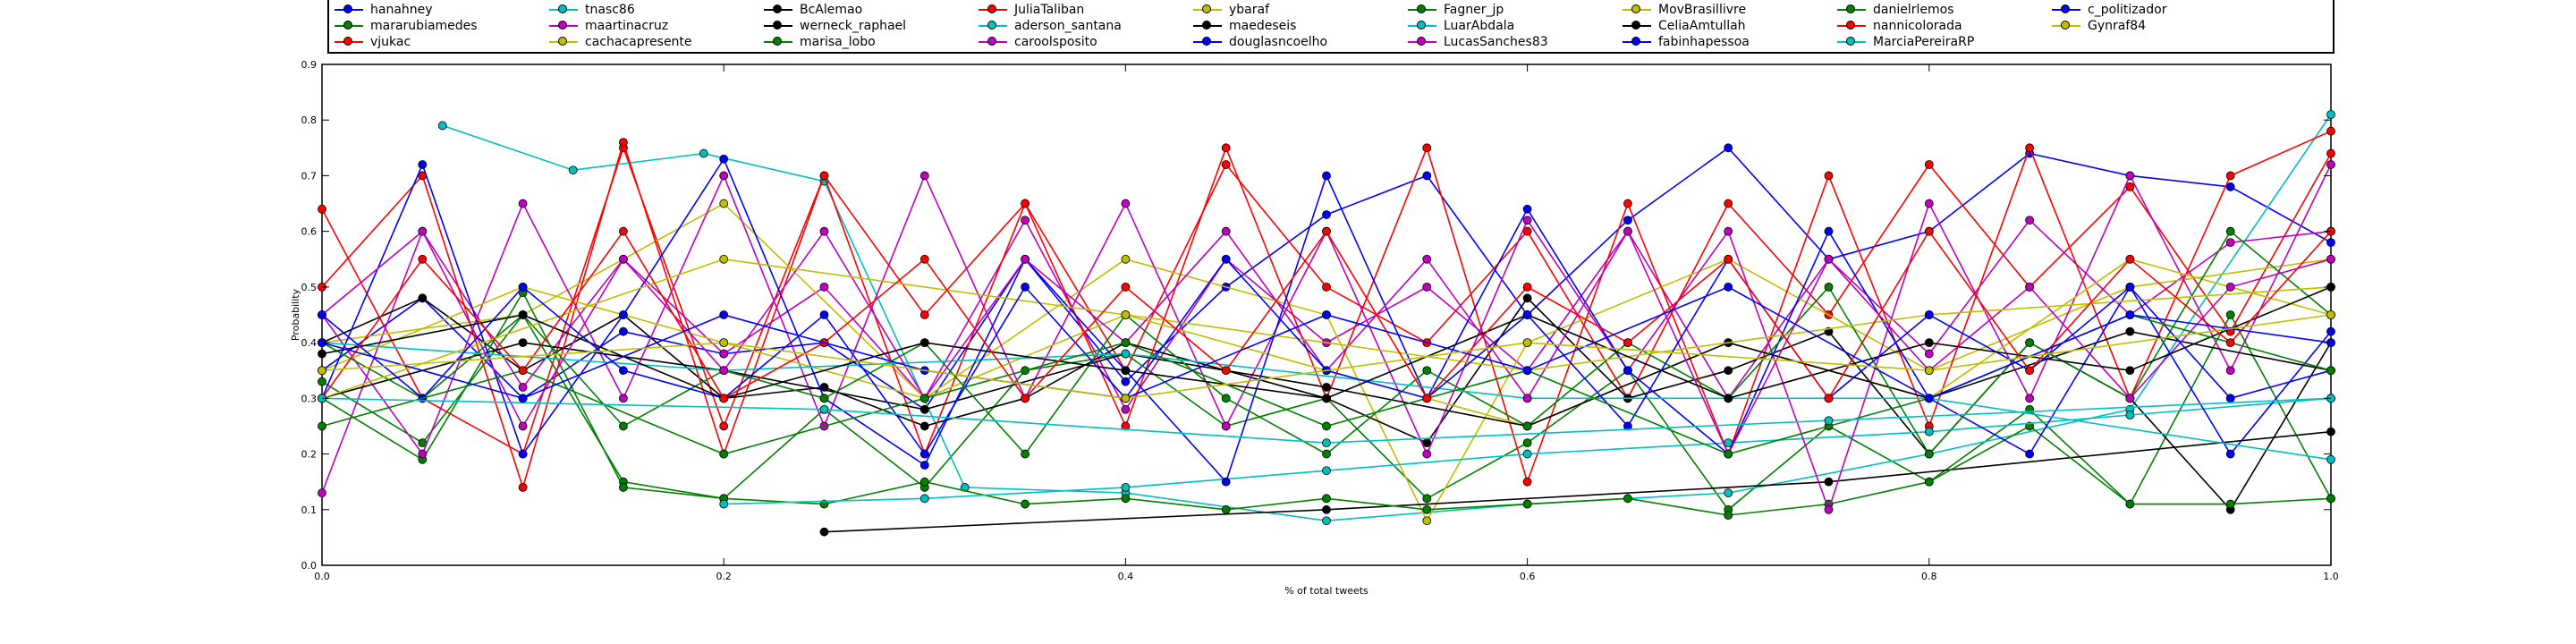 The height and width of the screenshot is (644, 2576). I want to click on legend-item-maedeseis: maedeseis, so click(1244, 26).